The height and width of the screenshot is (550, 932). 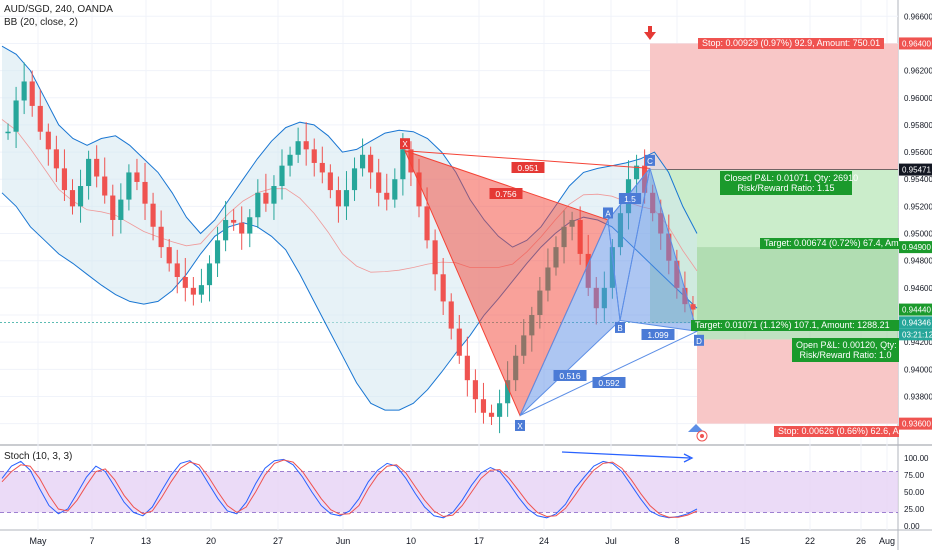 I want to click on stop-zone-upper, so click(x=774, y=106).